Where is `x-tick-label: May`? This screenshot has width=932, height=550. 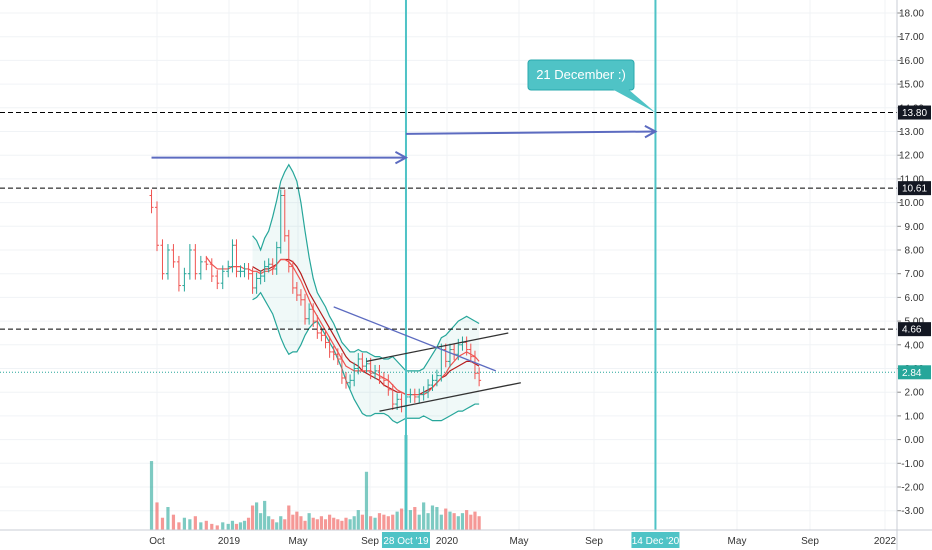
x-tick-label: May is located at coordinates (737, 541).